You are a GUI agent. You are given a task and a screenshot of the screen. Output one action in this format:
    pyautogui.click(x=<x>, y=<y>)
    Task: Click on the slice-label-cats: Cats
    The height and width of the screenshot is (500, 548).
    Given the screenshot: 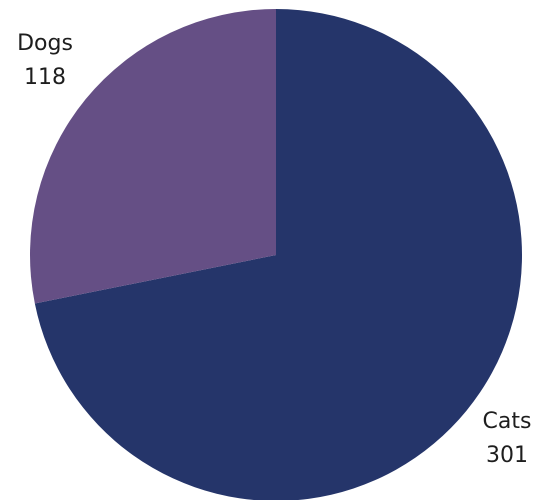 What is the action you would take?
    pyautogui.click(x=507, y=421)
    